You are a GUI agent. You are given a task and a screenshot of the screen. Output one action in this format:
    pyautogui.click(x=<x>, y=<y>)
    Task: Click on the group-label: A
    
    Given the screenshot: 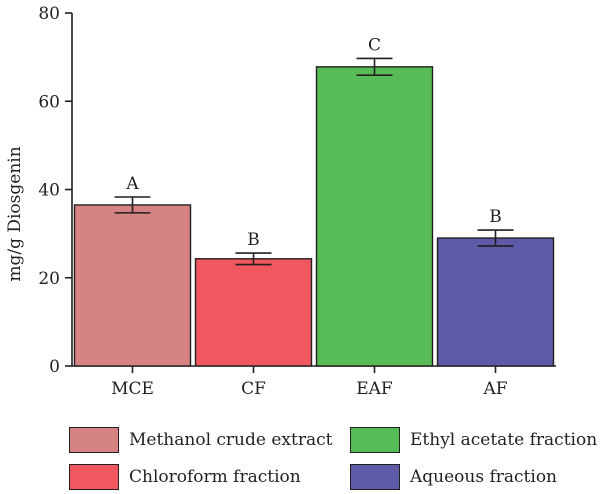 What is the action you would take?
    pyautogui.click(x=132, y=184)
    